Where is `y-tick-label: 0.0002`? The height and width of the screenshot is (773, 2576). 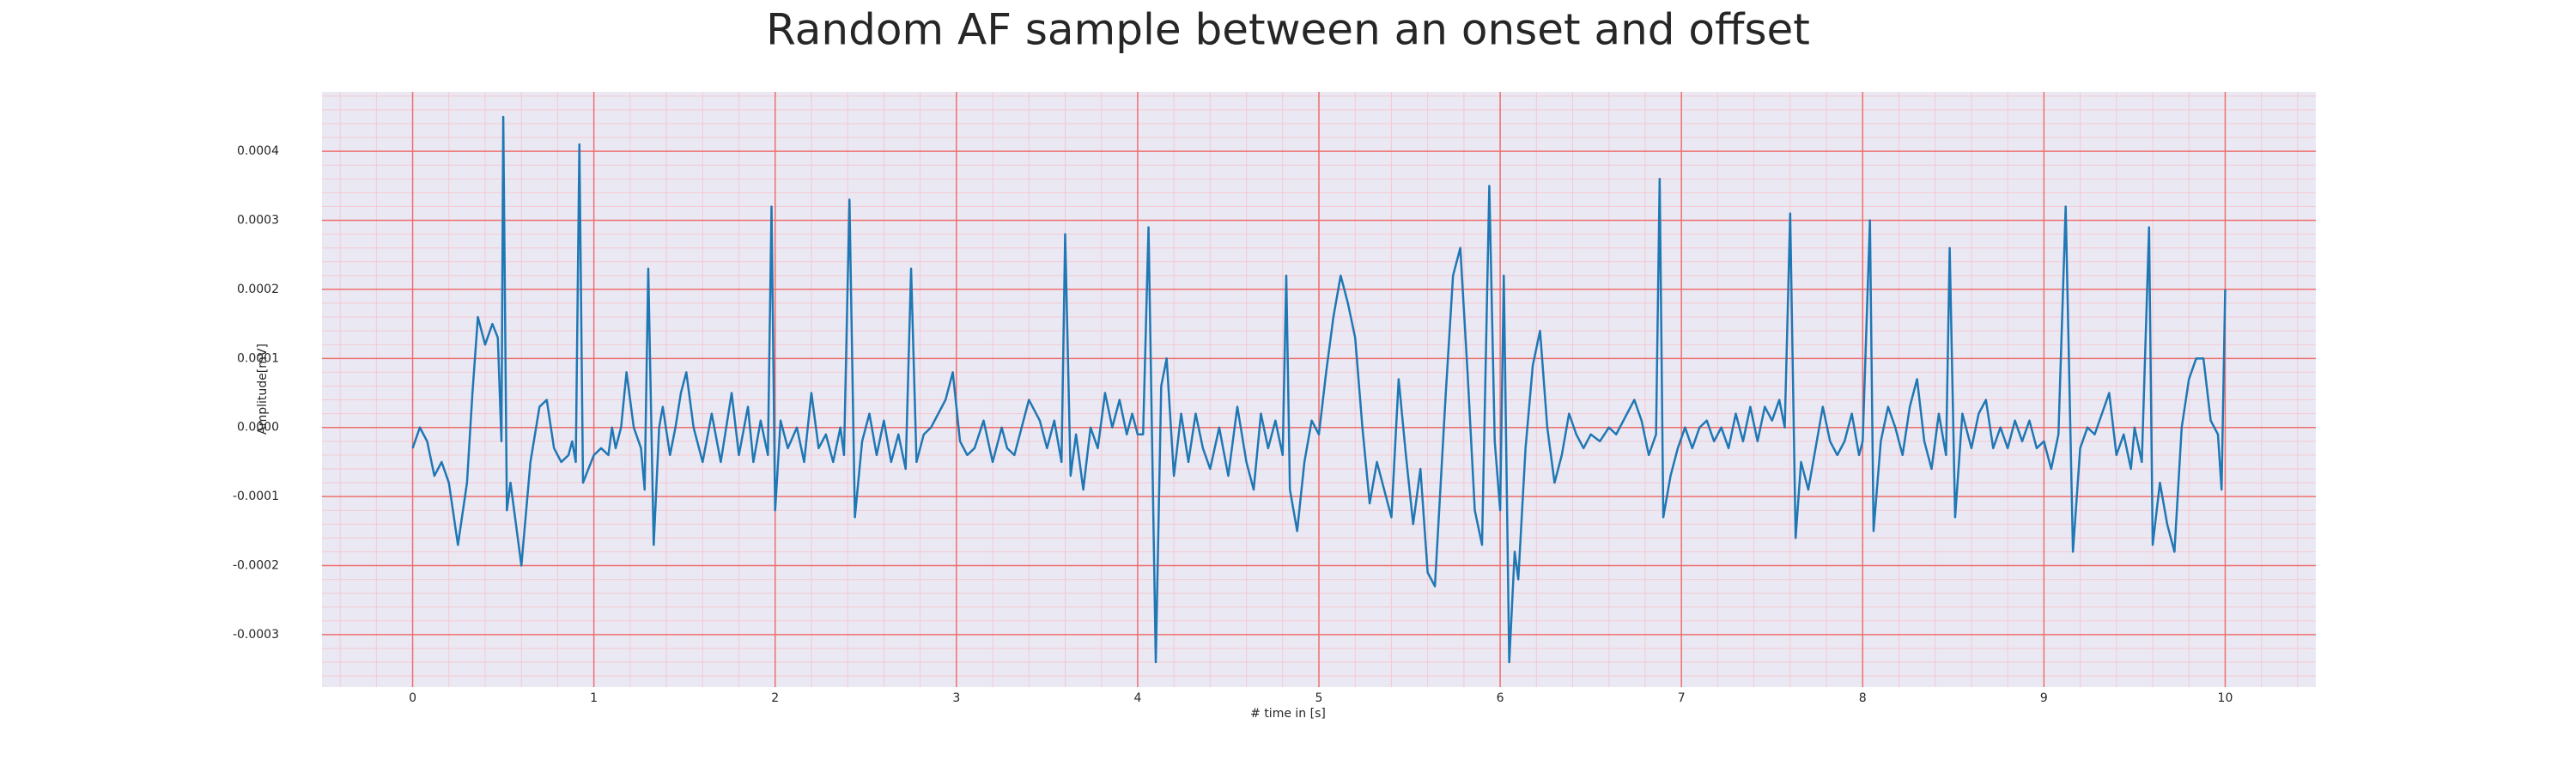
y-tick-label: 0.0002 is located at coordinates (258, 289).